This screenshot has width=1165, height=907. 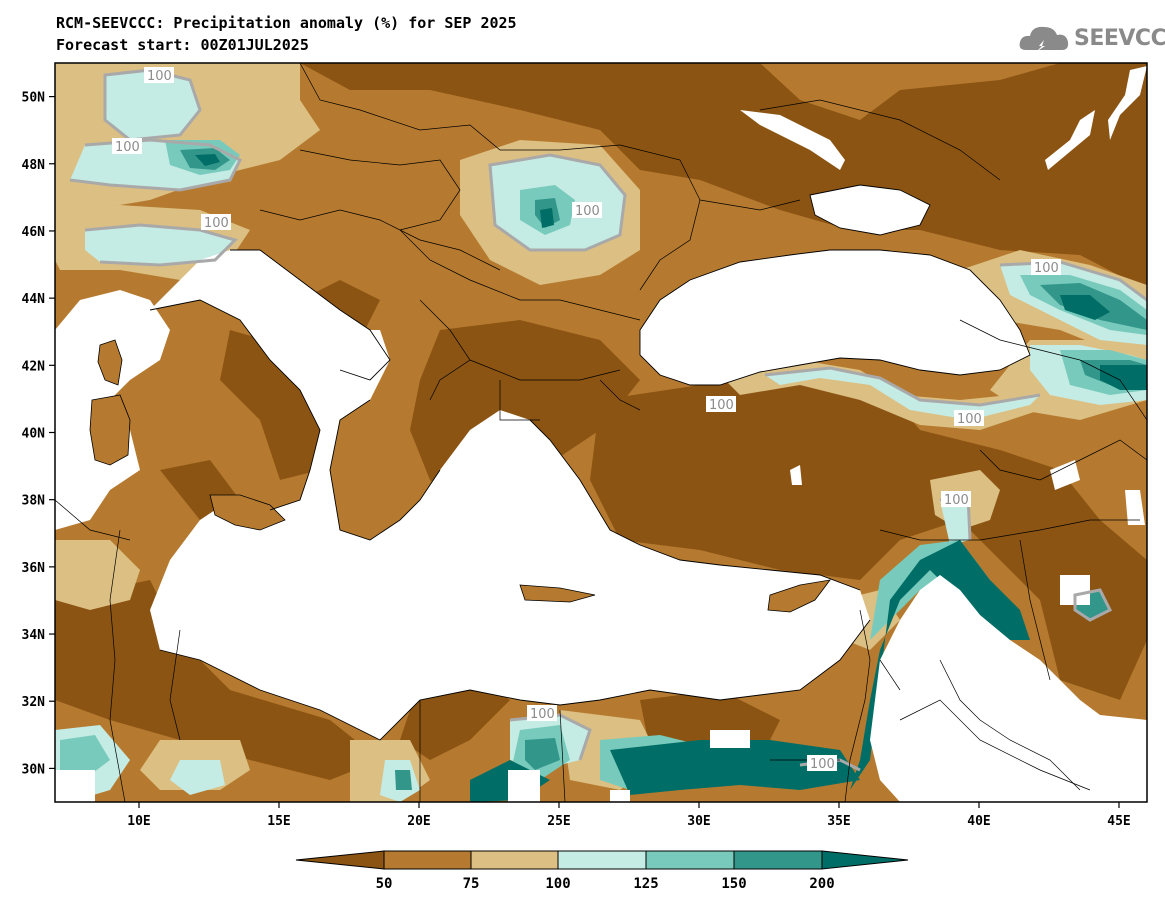 I want to click on x-tick-label: 35E, so click(x=838, y=821).